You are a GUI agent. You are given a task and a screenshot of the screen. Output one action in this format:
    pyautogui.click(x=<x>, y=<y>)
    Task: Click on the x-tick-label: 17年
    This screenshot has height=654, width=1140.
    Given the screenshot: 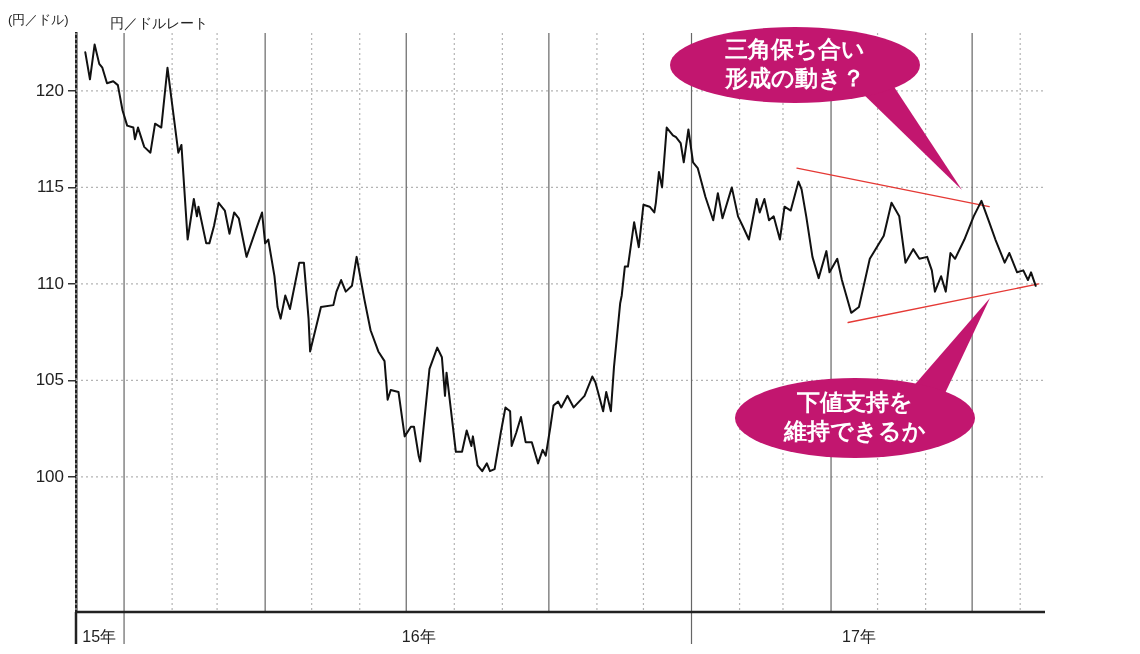 What is the action you would take?
    pyautogui.click(x=859, y=637)
    